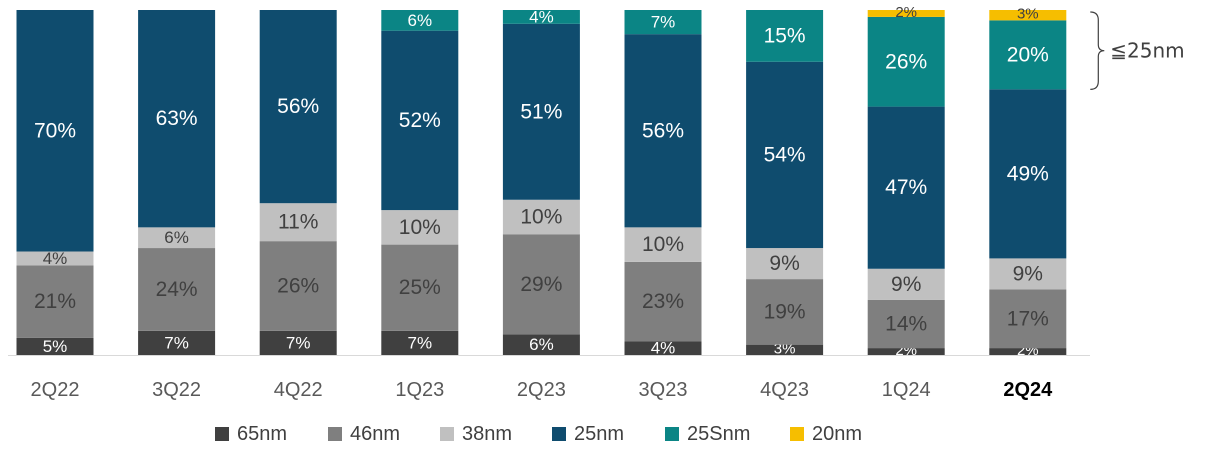 This screenshot has height=451, width=1210. I want to click on legend-label-25nm: 25nm, so click(599, 434).